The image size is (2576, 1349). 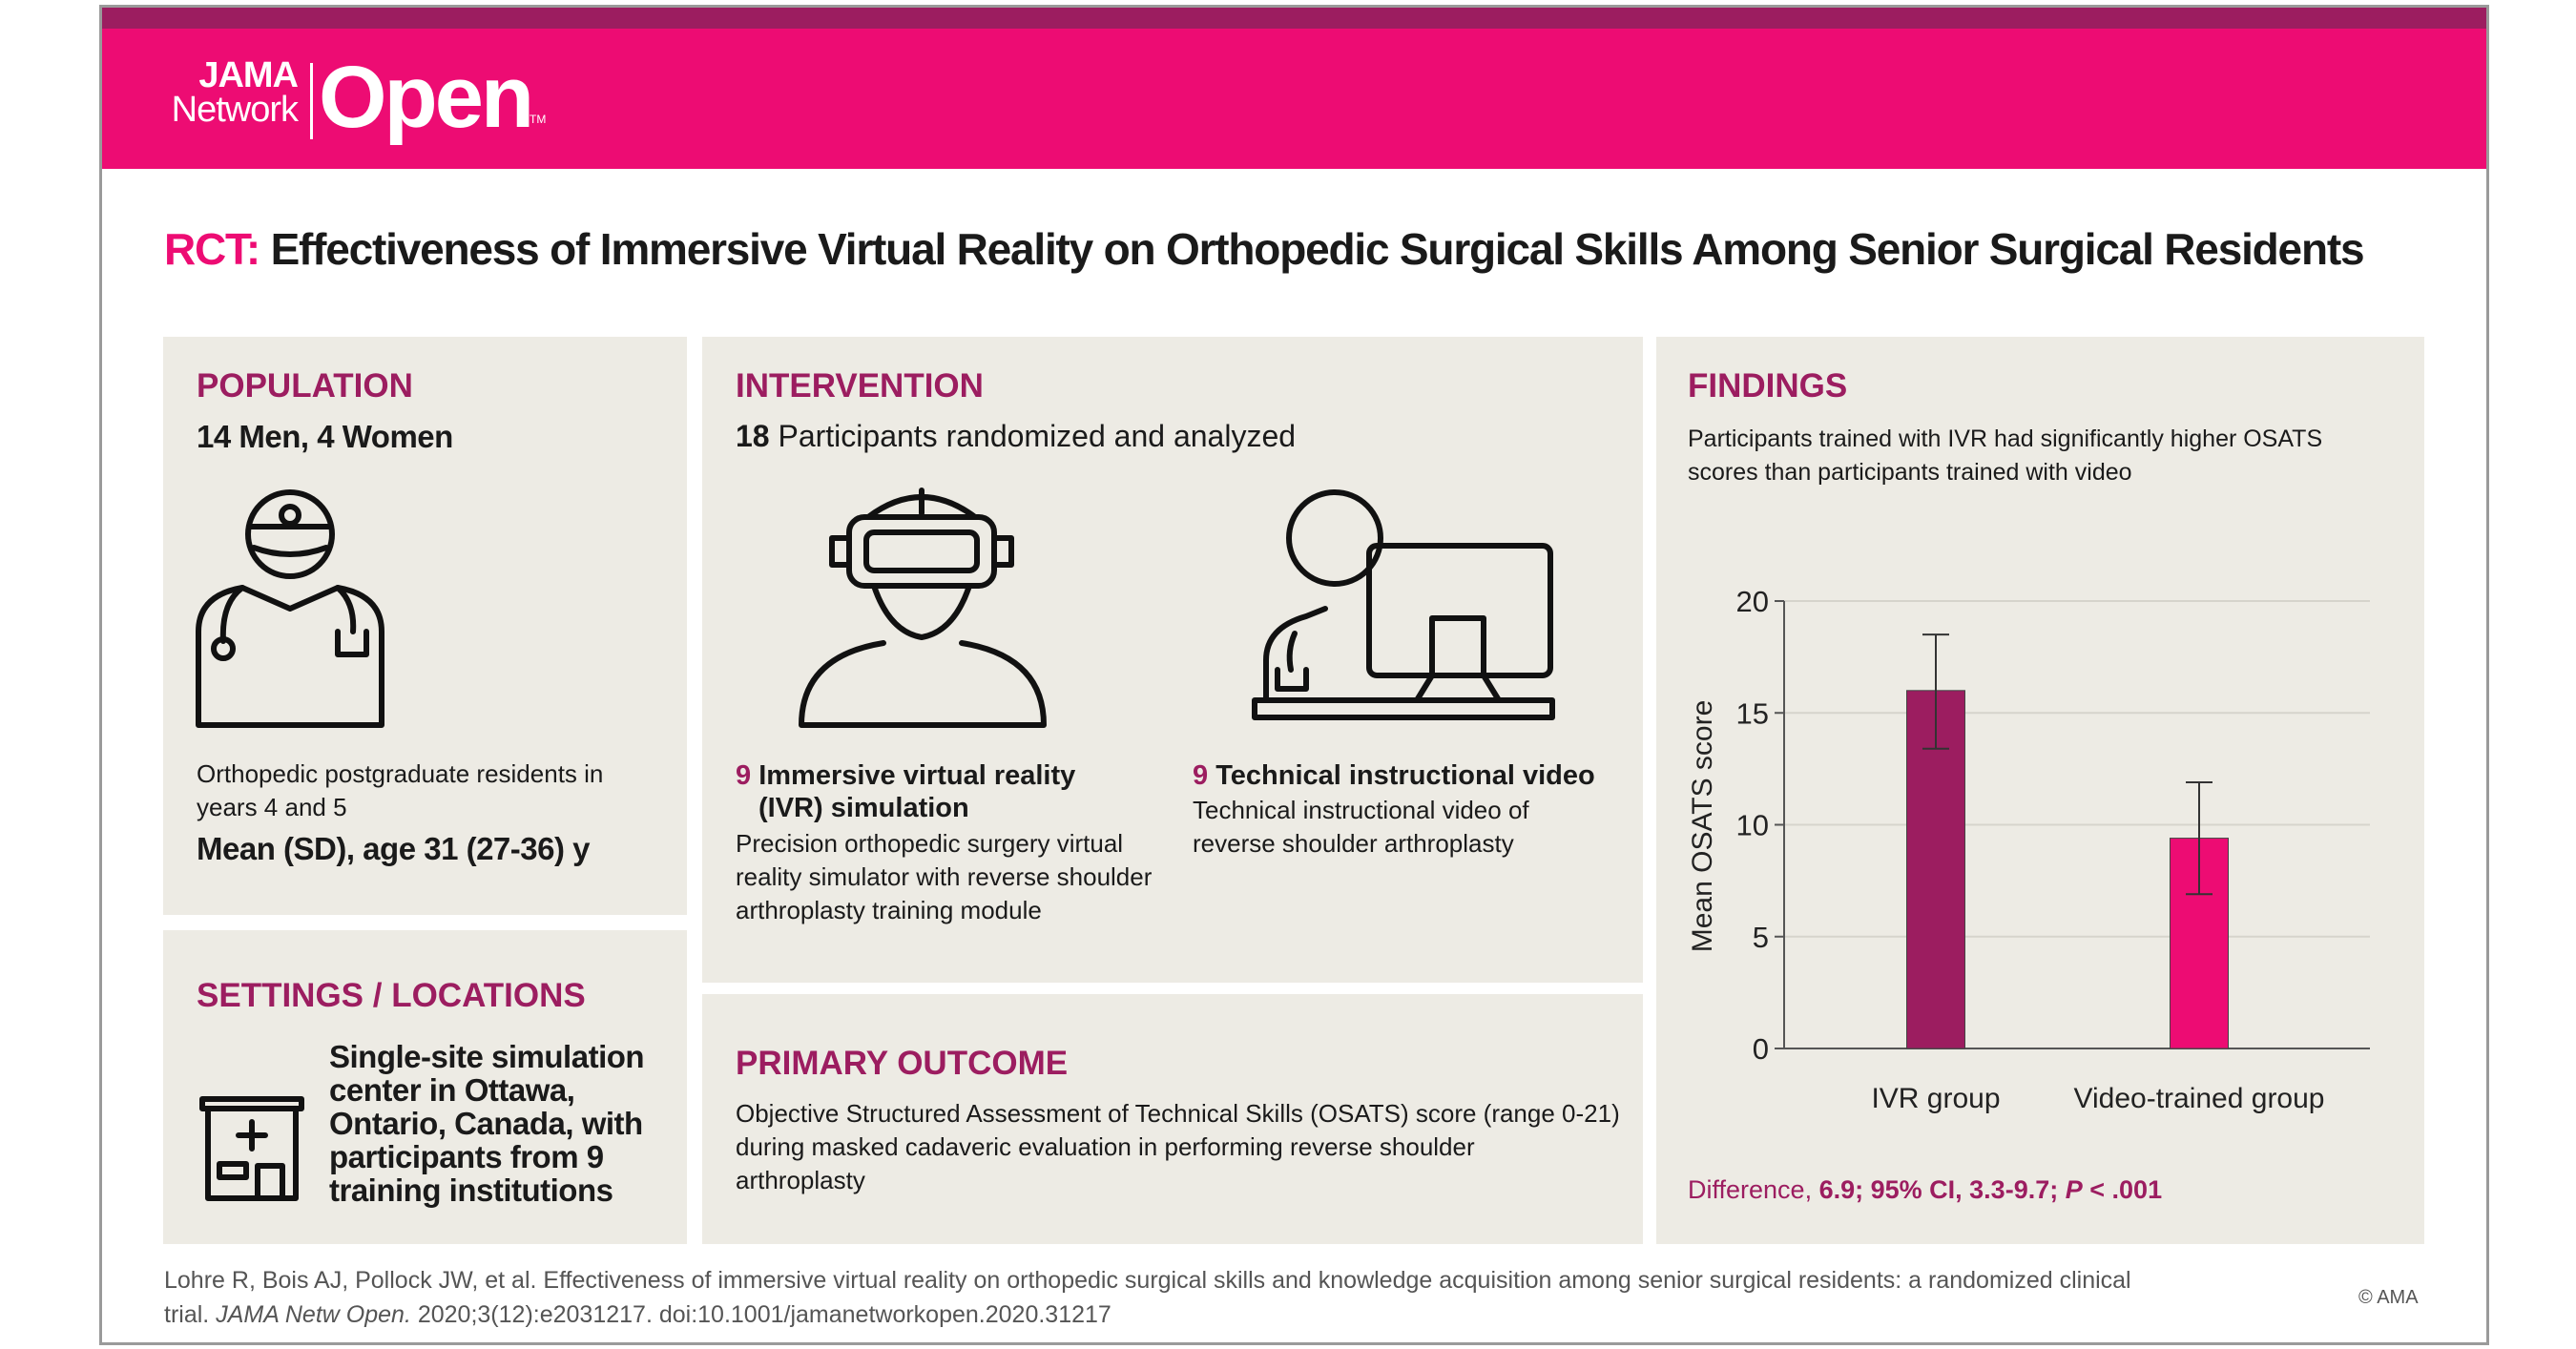 What do you see at coordinates (1702, 826) in the screenshot?
I see `y-axis-label: Mean OSATS score` at bounding box center [1702, 826].